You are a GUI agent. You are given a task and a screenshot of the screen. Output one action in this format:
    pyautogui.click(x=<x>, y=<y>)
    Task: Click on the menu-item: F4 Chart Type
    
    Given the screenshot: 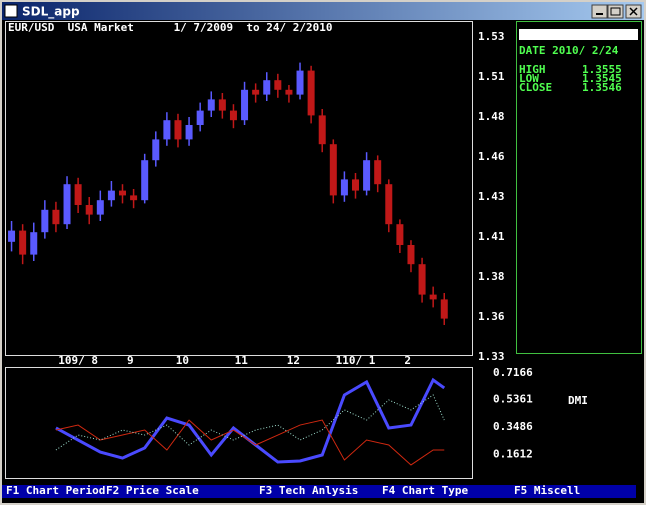 What is the action you would take?
    pyautogui.click(x=425, y=490)
    